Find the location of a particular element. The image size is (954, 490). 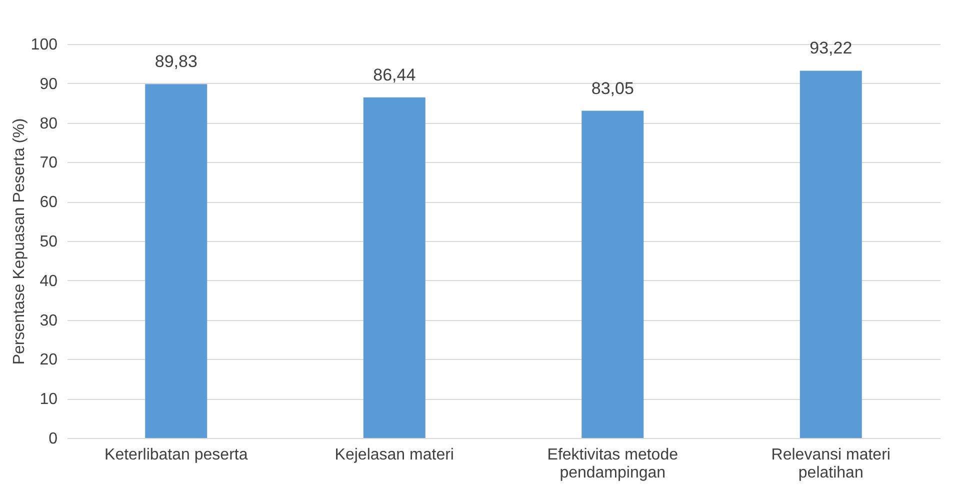

y-tick-label: 90 is located at coordinates (49, 84).